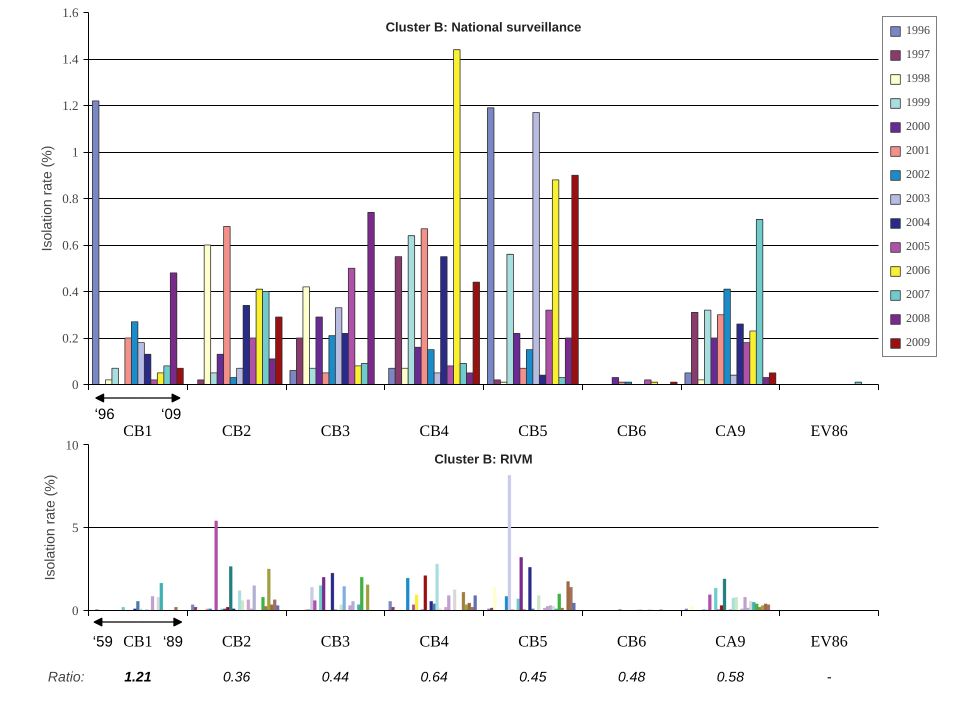 This screenshot has height=724, width=975. I want to click on y-tick-label: 1.4, so click(70, 59).